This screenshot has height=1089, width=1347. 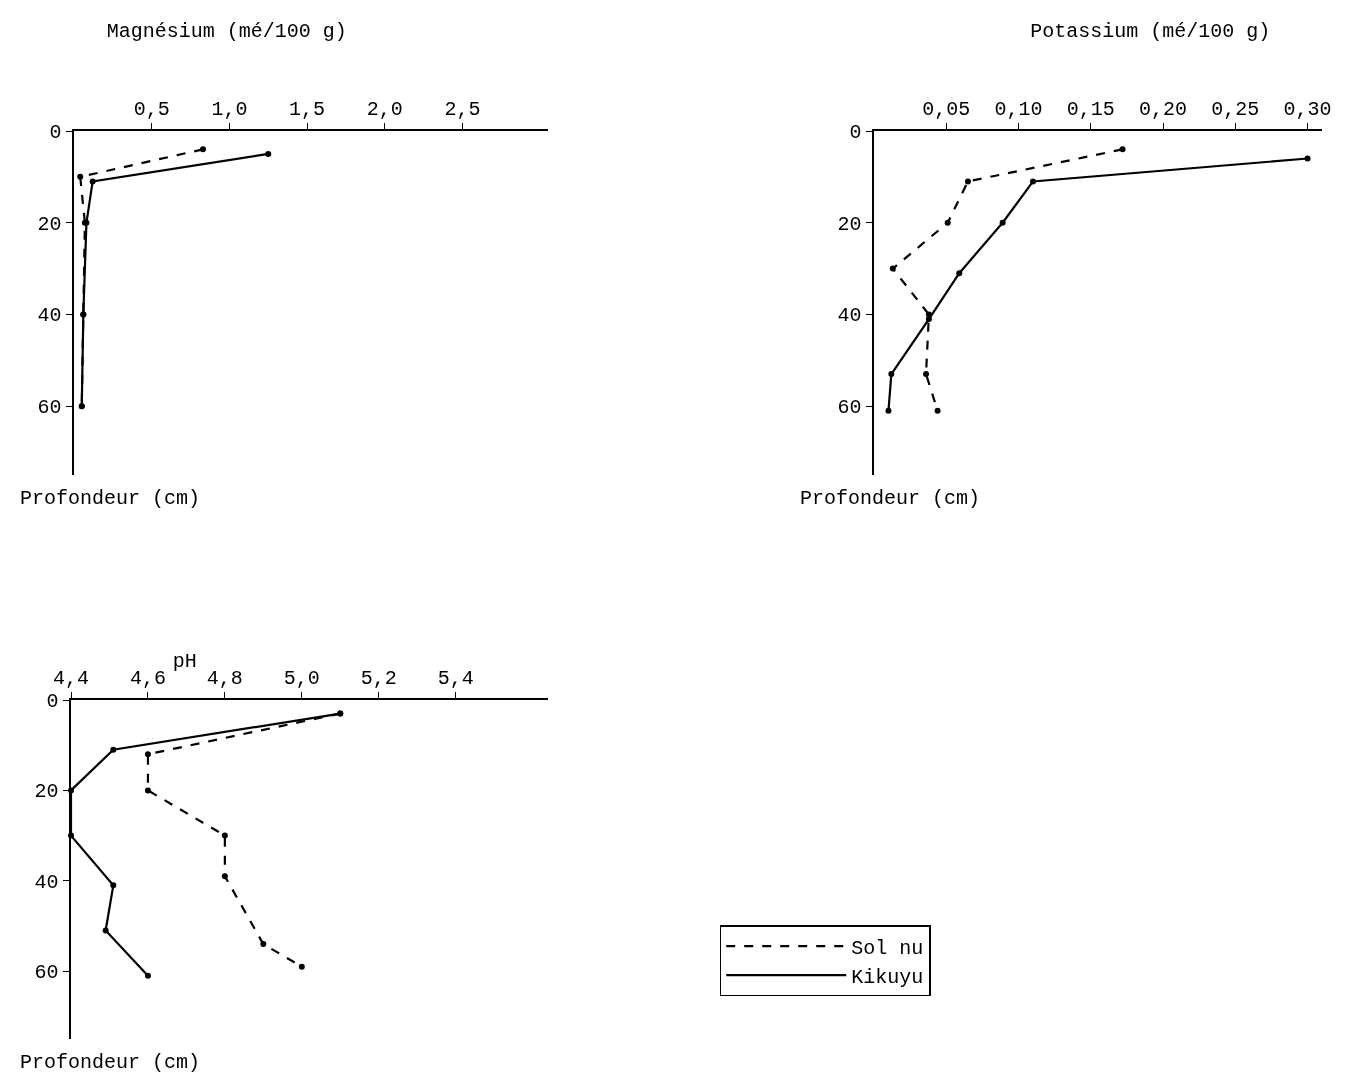 I want to click on x-tick-label: 0,10, so click(x=1018, y=109).